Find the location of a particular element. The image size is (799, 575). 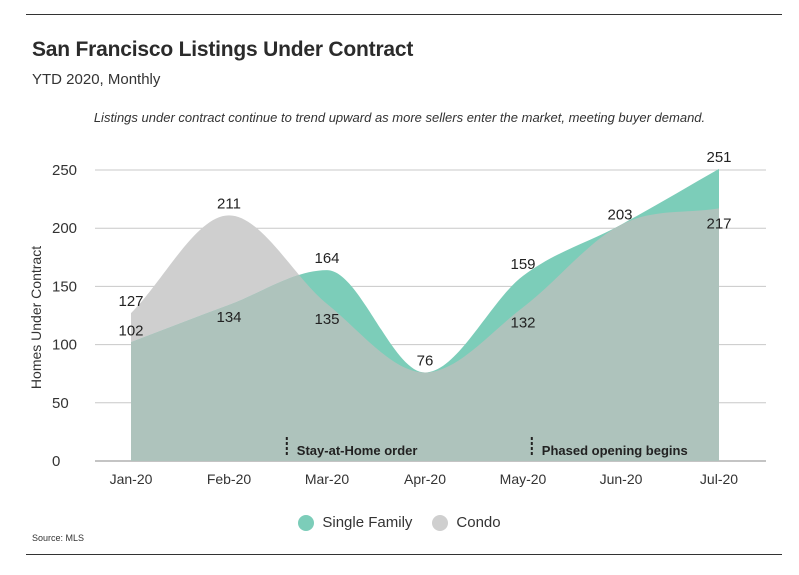

y-tick-200: 200 is located at coordinates (64, 228).